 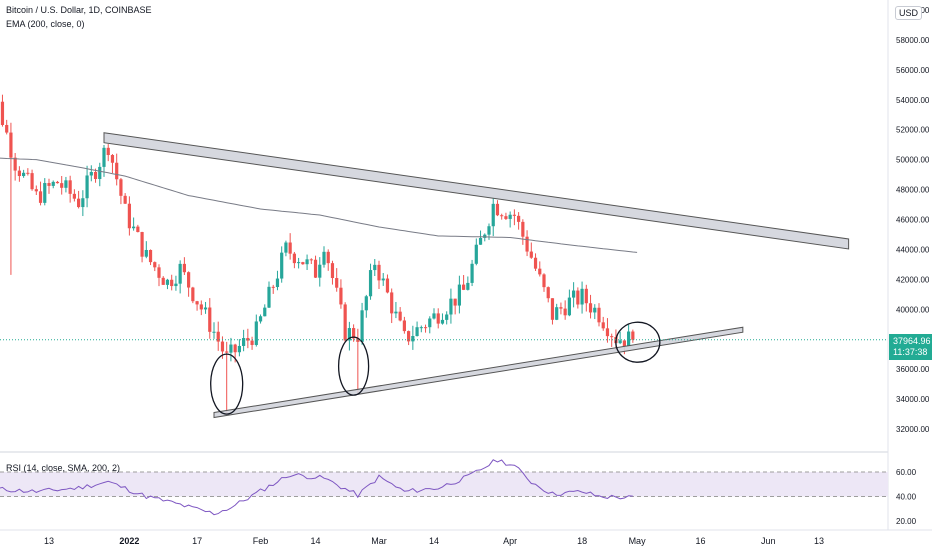 What do you see at coordinates (913, 309) in the screenshot?
I see `price-tick-label: 40000.00` at bounding box center [913, 309].